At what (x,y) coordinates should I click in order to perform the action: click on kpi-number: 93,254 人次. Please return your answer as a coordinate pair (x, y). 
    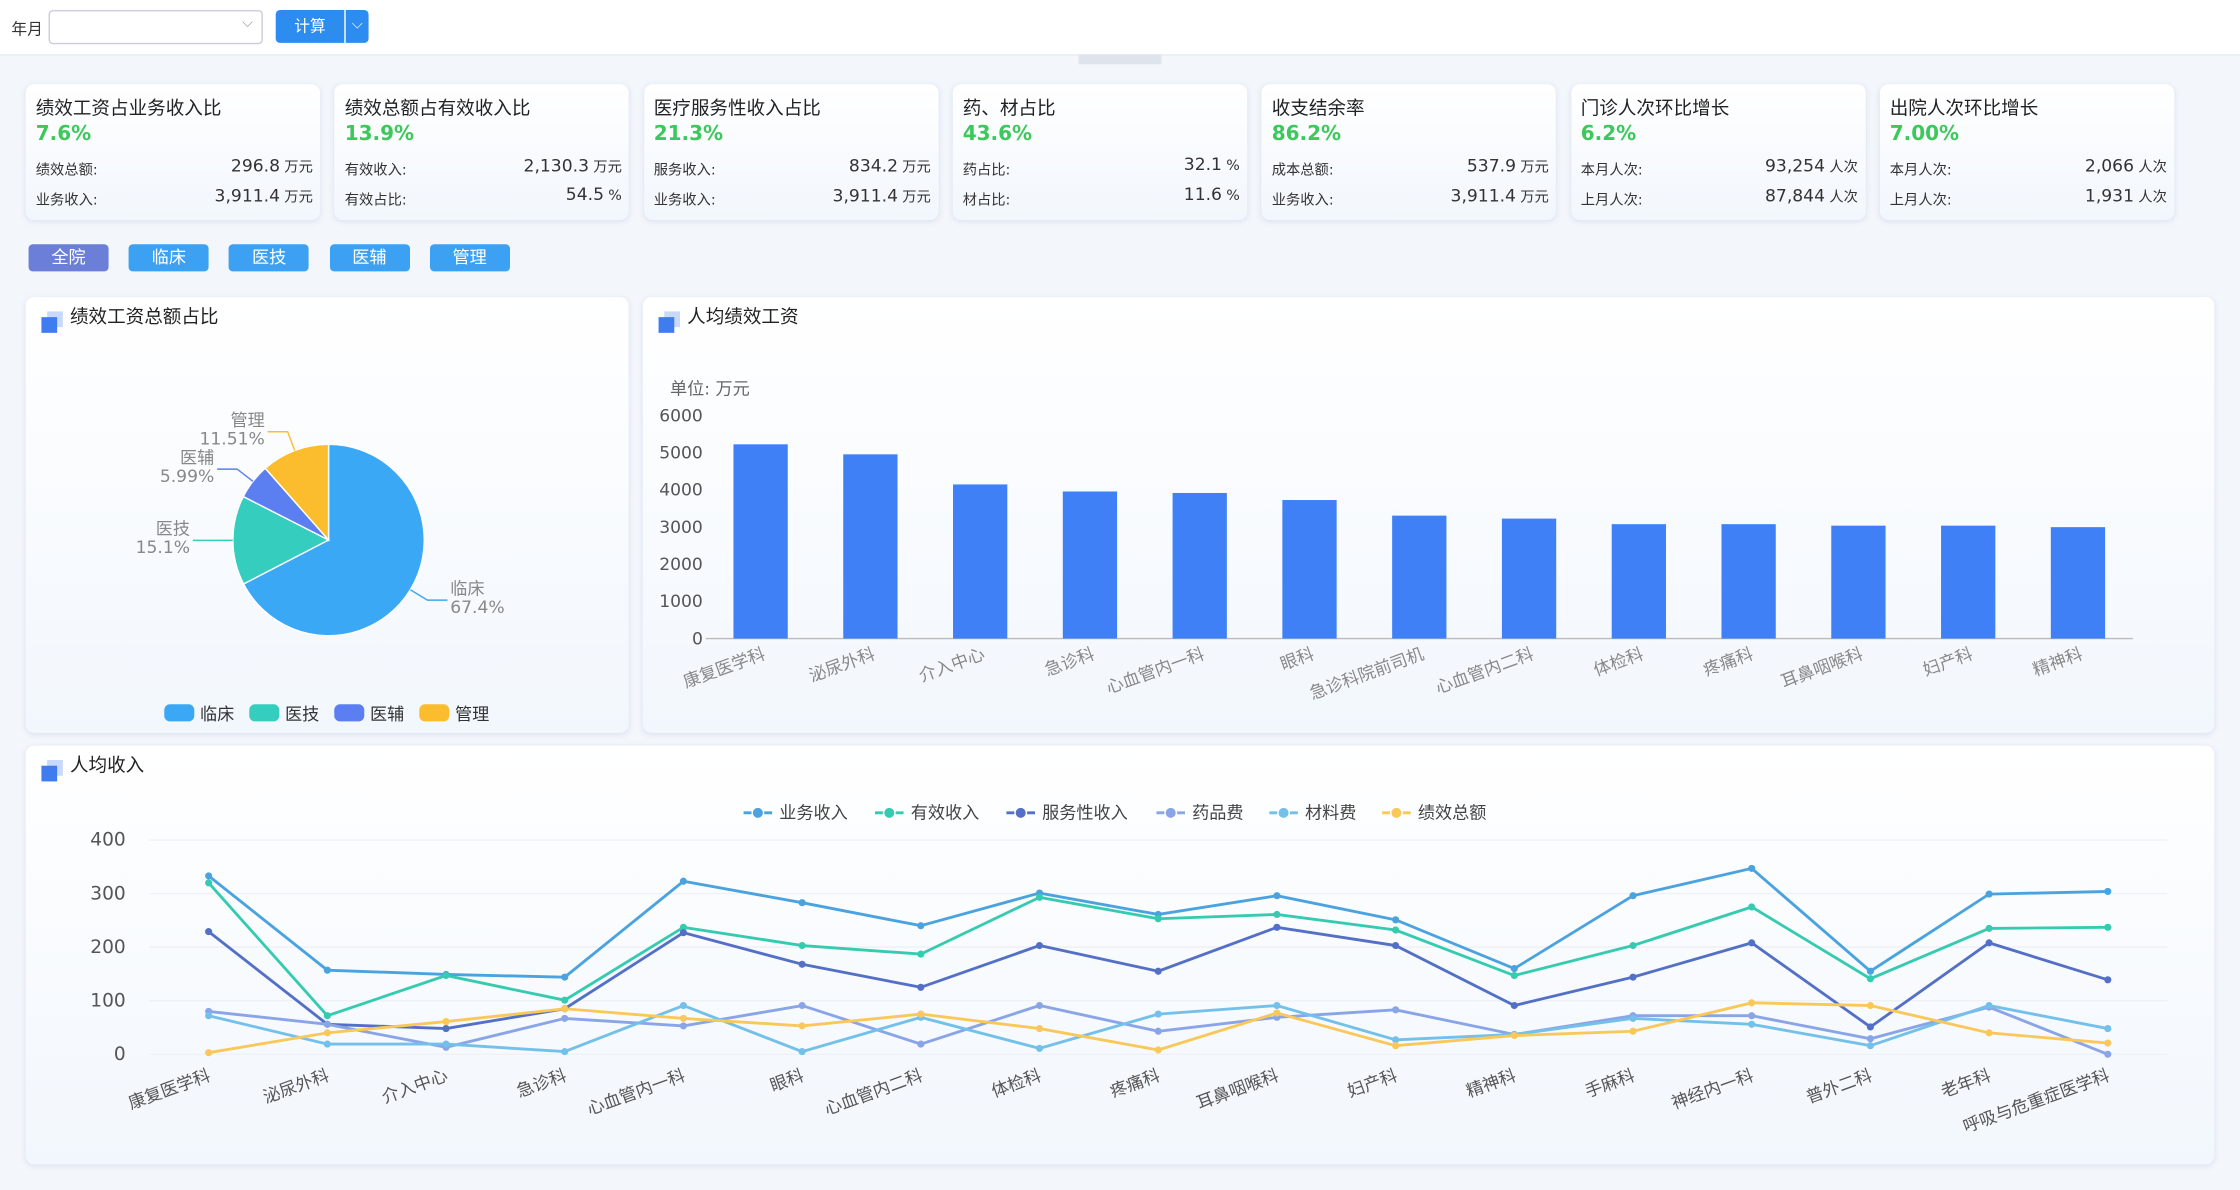
    Looking at the image, I should click on (1811, 165).